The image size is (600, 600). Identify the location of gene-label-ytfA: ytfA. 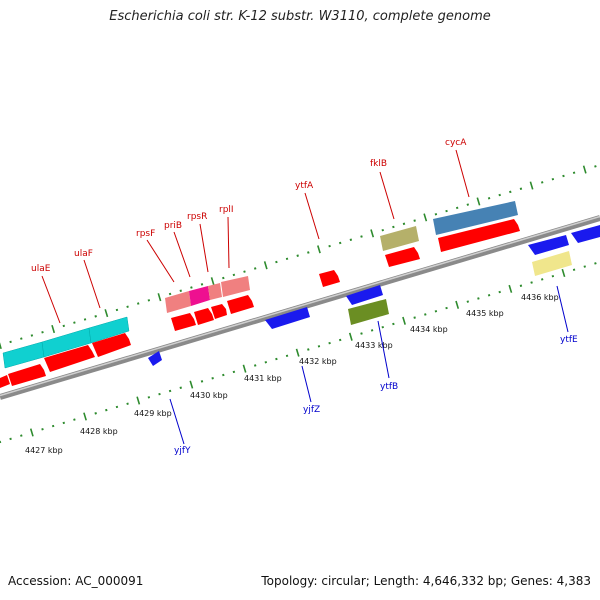
(304, 186).